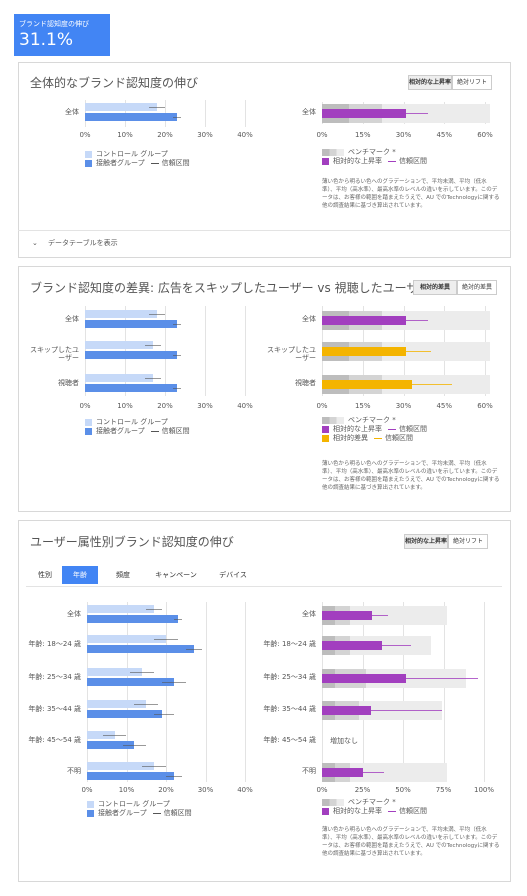  What do you see at coordinates (83, 243) in the screenshot?
I see `table-link: データテーブルを表示` at bounding box center [83, 243].